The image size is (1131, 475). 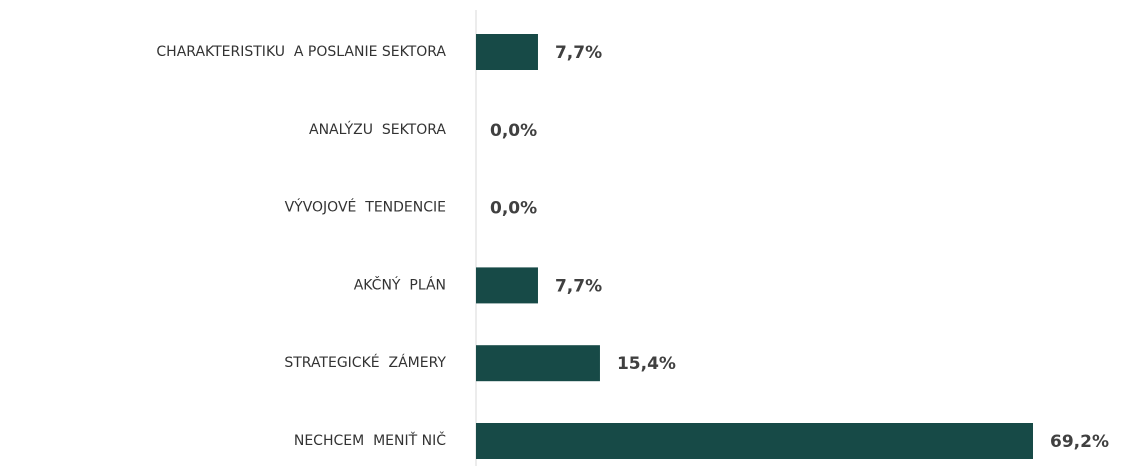 I want to click on category-label: NECHCEM MENIŤ NIČ, so click(x=370, y=440).